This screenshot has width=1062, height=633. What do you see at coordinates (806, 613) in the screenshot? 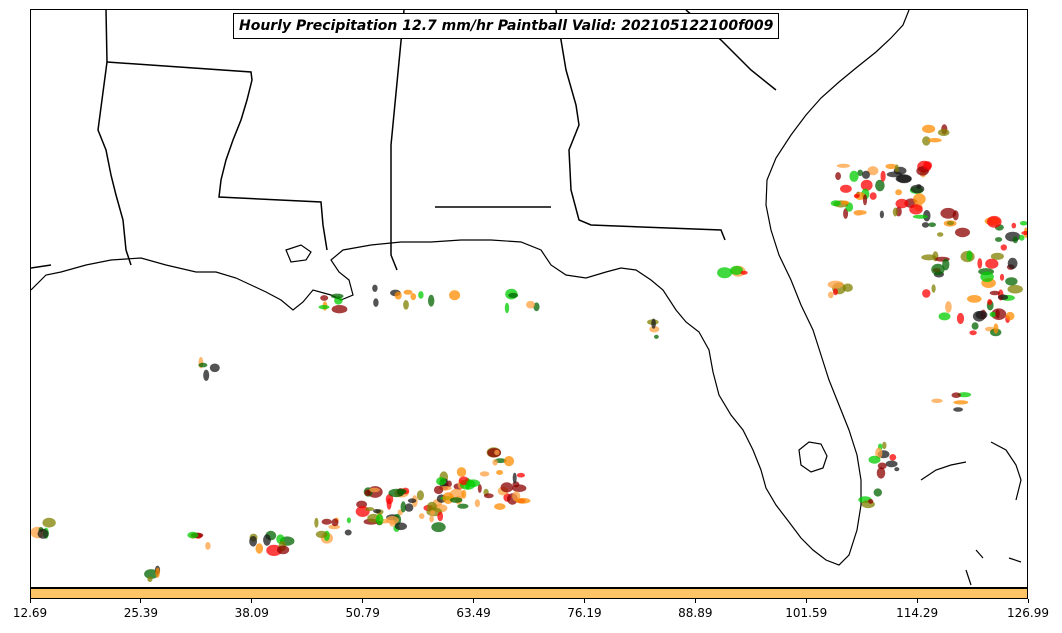
I see `colorbar-tick-label: 101.59` at bounding box center [806, 613].